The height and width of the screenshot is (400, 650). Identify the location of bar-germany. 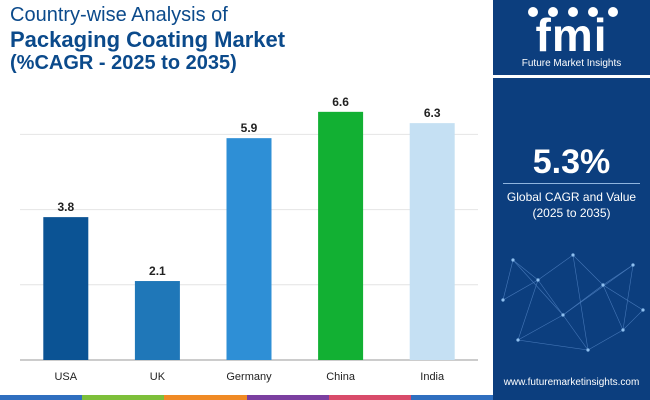
(249, 249).